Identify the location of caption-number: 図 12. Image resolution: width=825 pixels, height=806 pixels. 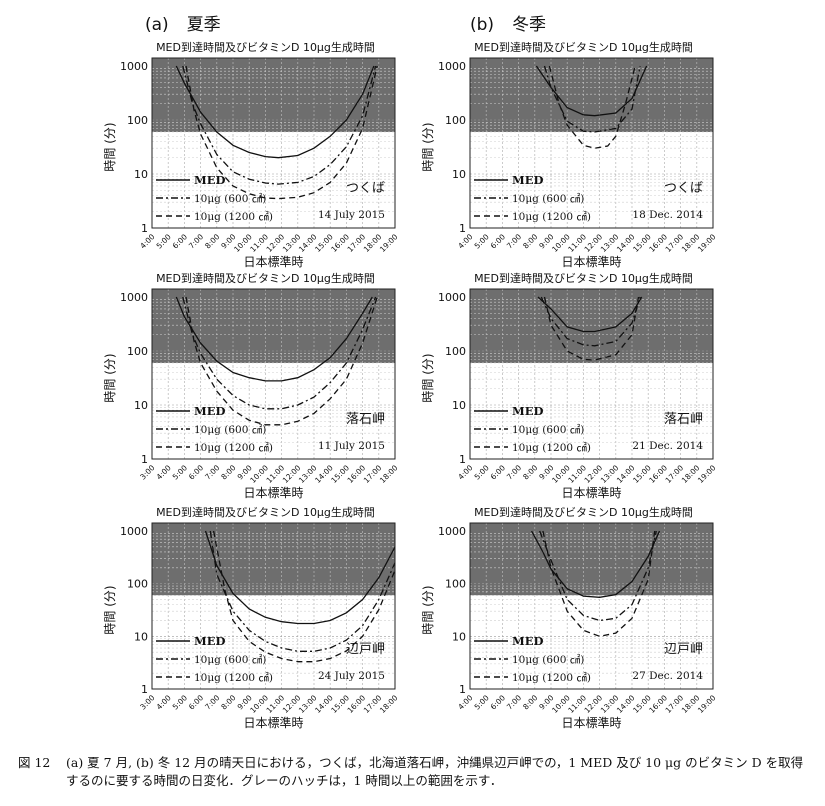
(34, 762).